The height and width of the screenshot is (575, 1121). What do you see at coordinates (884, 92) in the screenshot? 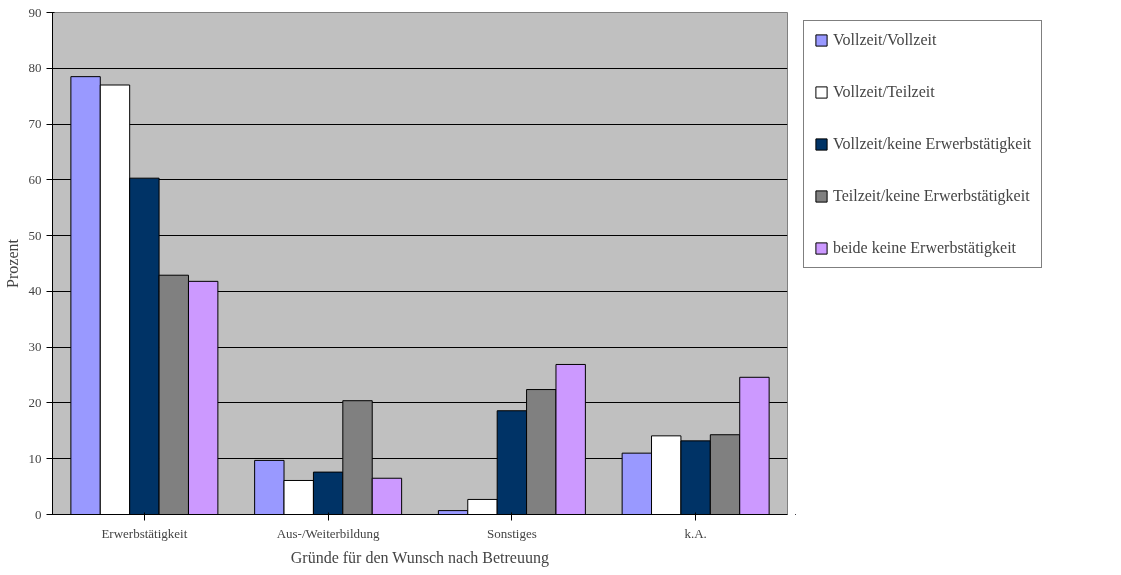
I see `legend-label: Vollzeit/Teilzeit` at bounding box center [884, 92].